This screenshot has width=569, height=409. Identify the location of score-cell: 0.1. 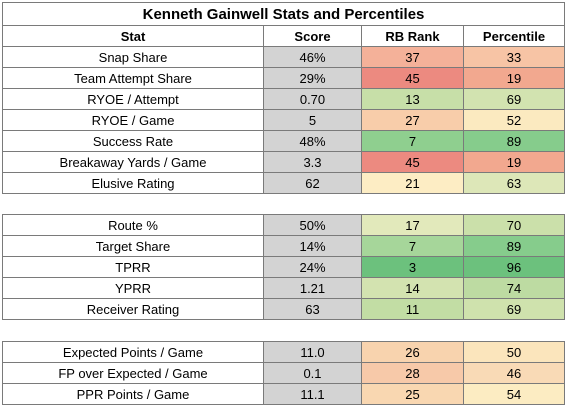
(312, 373).